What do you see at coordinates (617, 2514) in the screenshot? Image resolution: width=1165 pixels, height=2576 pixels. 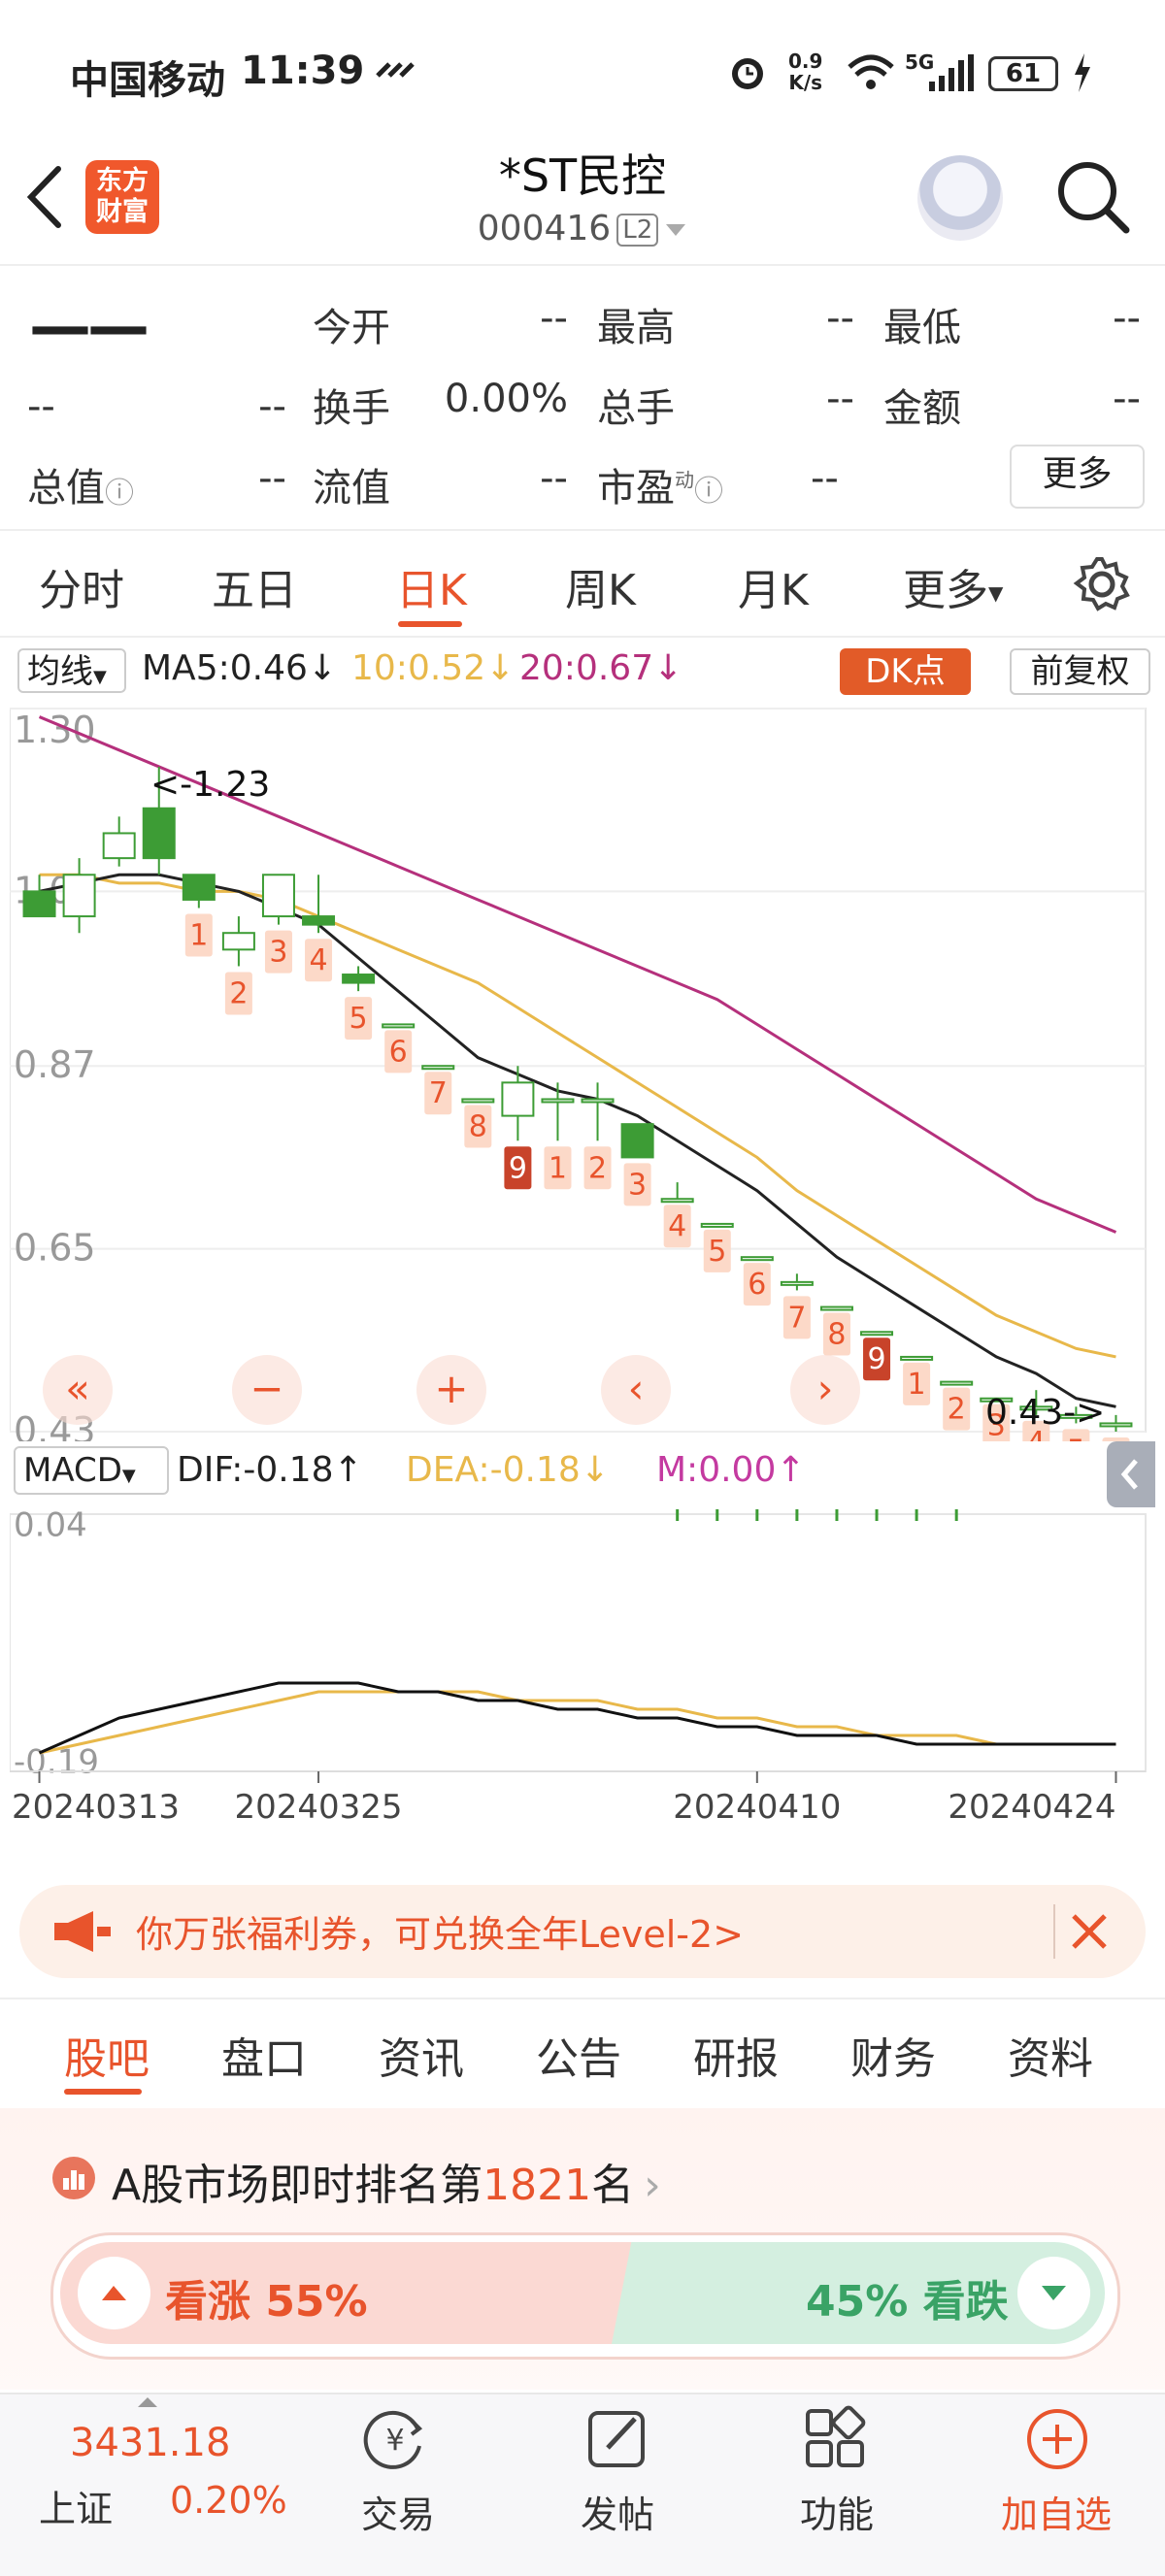 I see `nav-post: 发帖` at bounding box center [617, 2514].